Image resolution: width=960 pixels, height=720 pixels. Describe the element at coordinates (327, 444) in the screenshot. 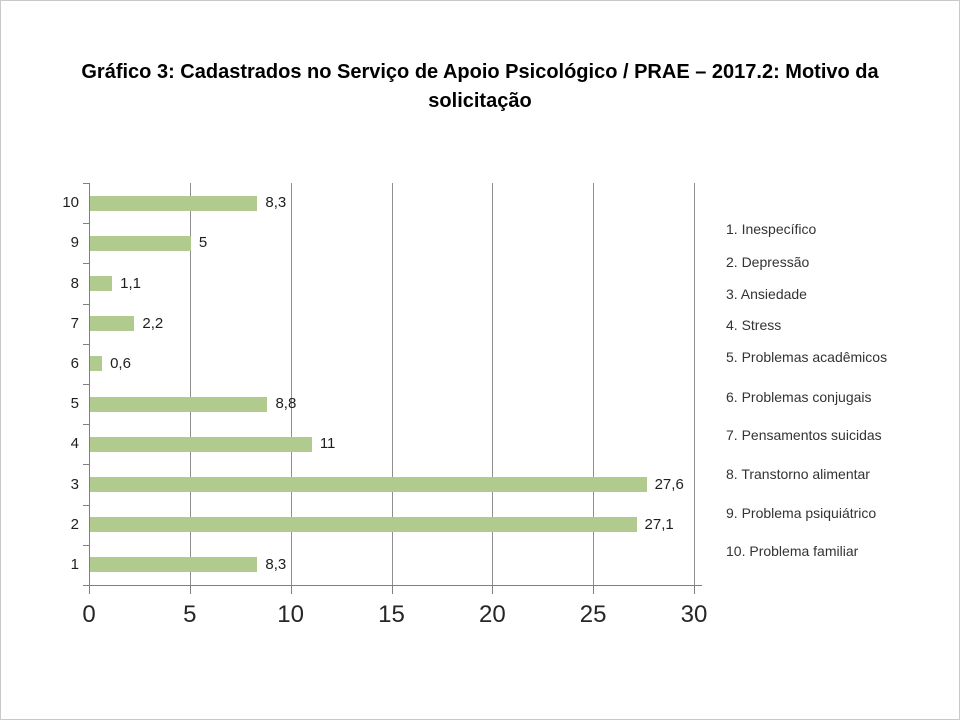

I see `bar-value-label: 11` at that location.